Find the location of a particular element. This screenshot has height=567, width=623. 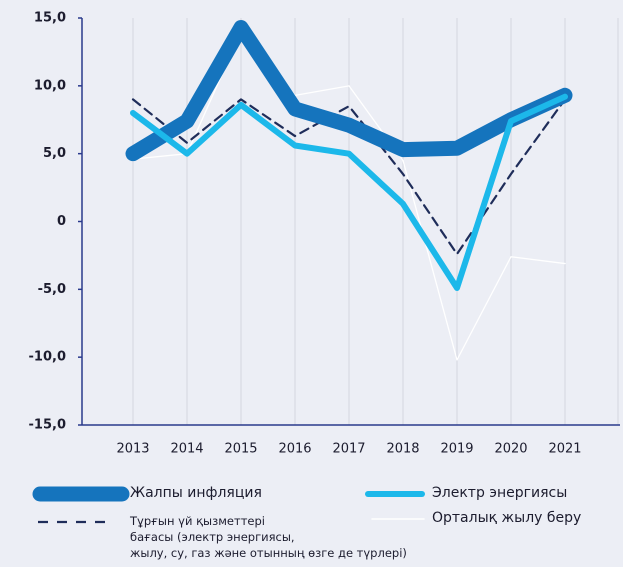

x-tick-label: 2018 is located at coordinates (402, 449).